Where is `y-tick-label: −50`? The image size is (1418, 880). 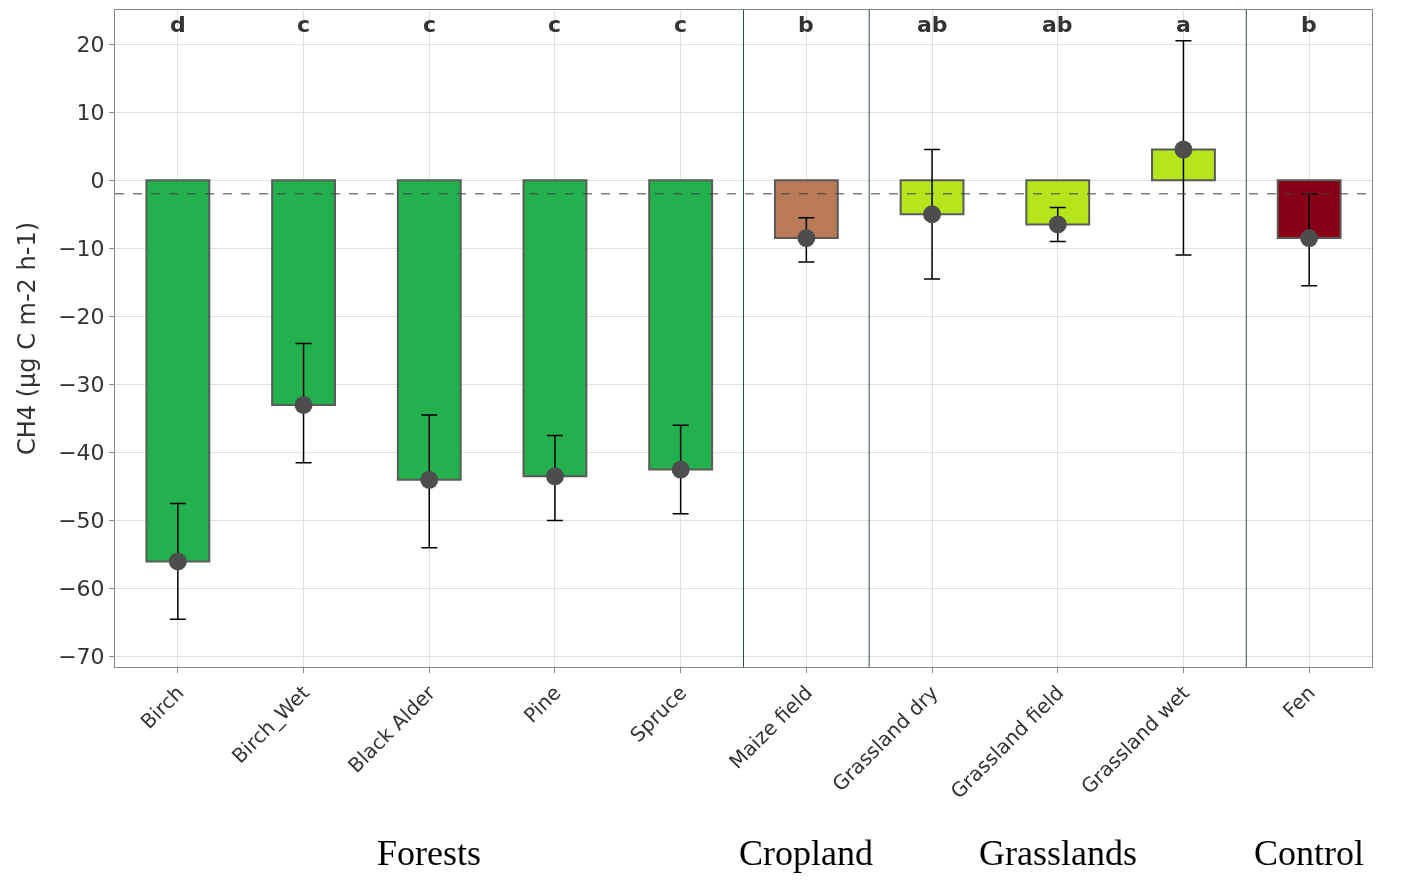
y-tick-label: −50 is located at coordinates (81, 521).